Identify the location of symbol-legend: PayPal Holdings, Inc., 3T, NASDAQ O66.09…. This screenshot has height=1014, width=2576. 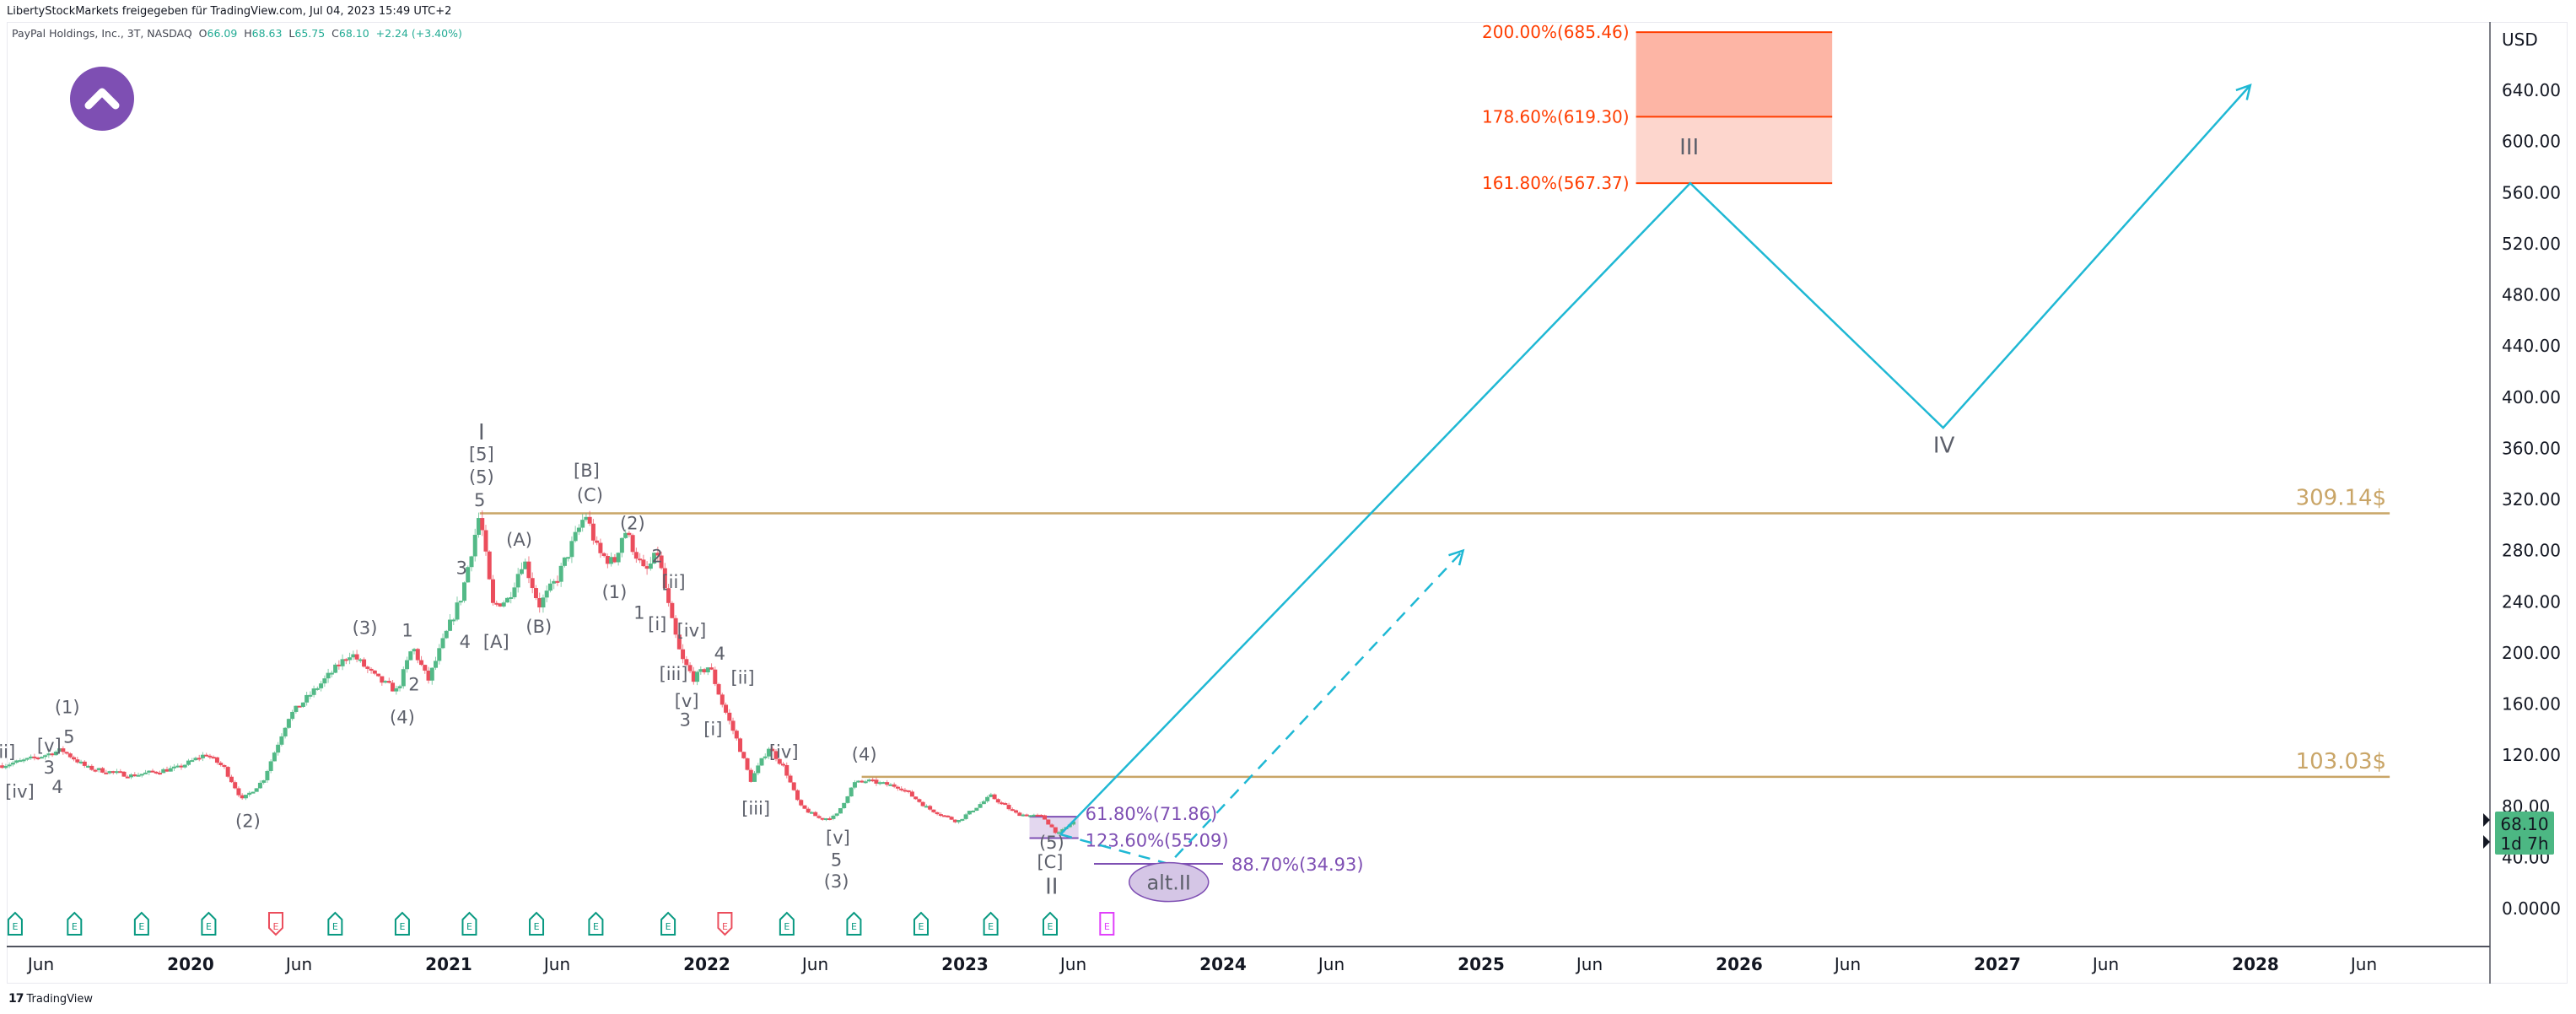
(237, 33).